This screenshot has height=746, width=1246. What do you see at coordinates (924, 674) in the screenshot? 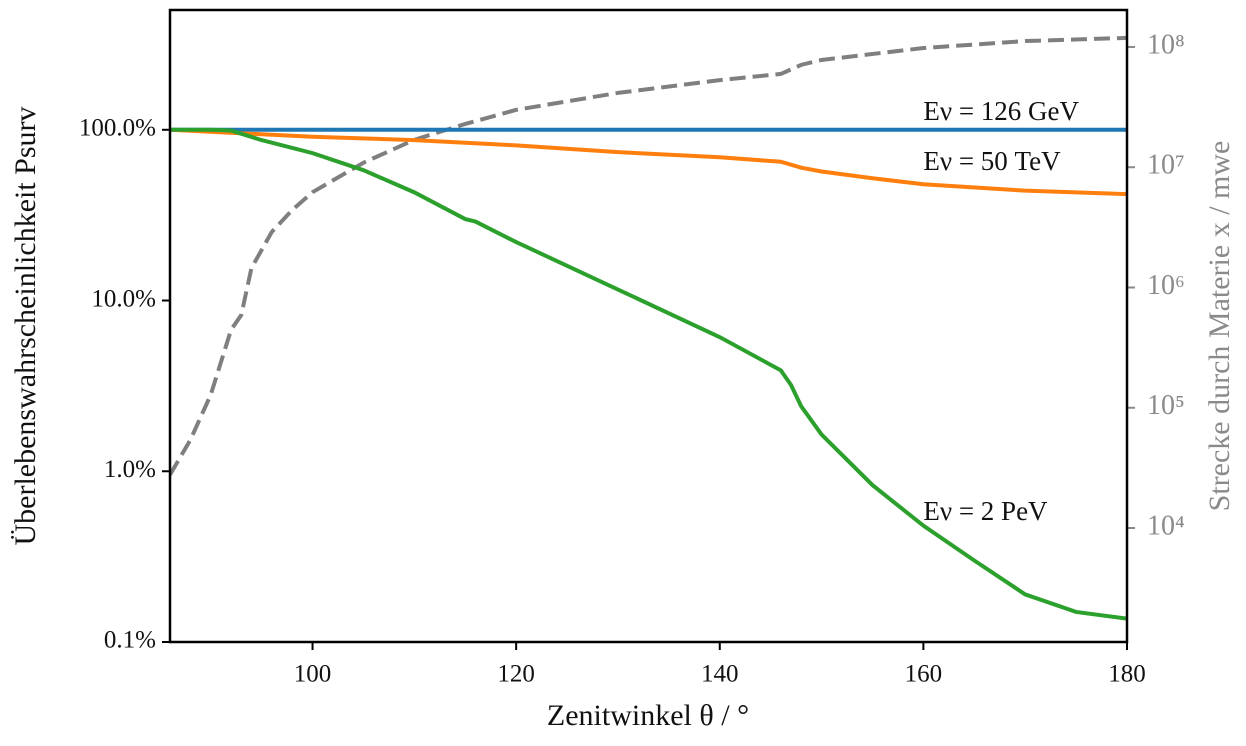
I see `x-tick-label: 160` at bounding box center [924, 674].